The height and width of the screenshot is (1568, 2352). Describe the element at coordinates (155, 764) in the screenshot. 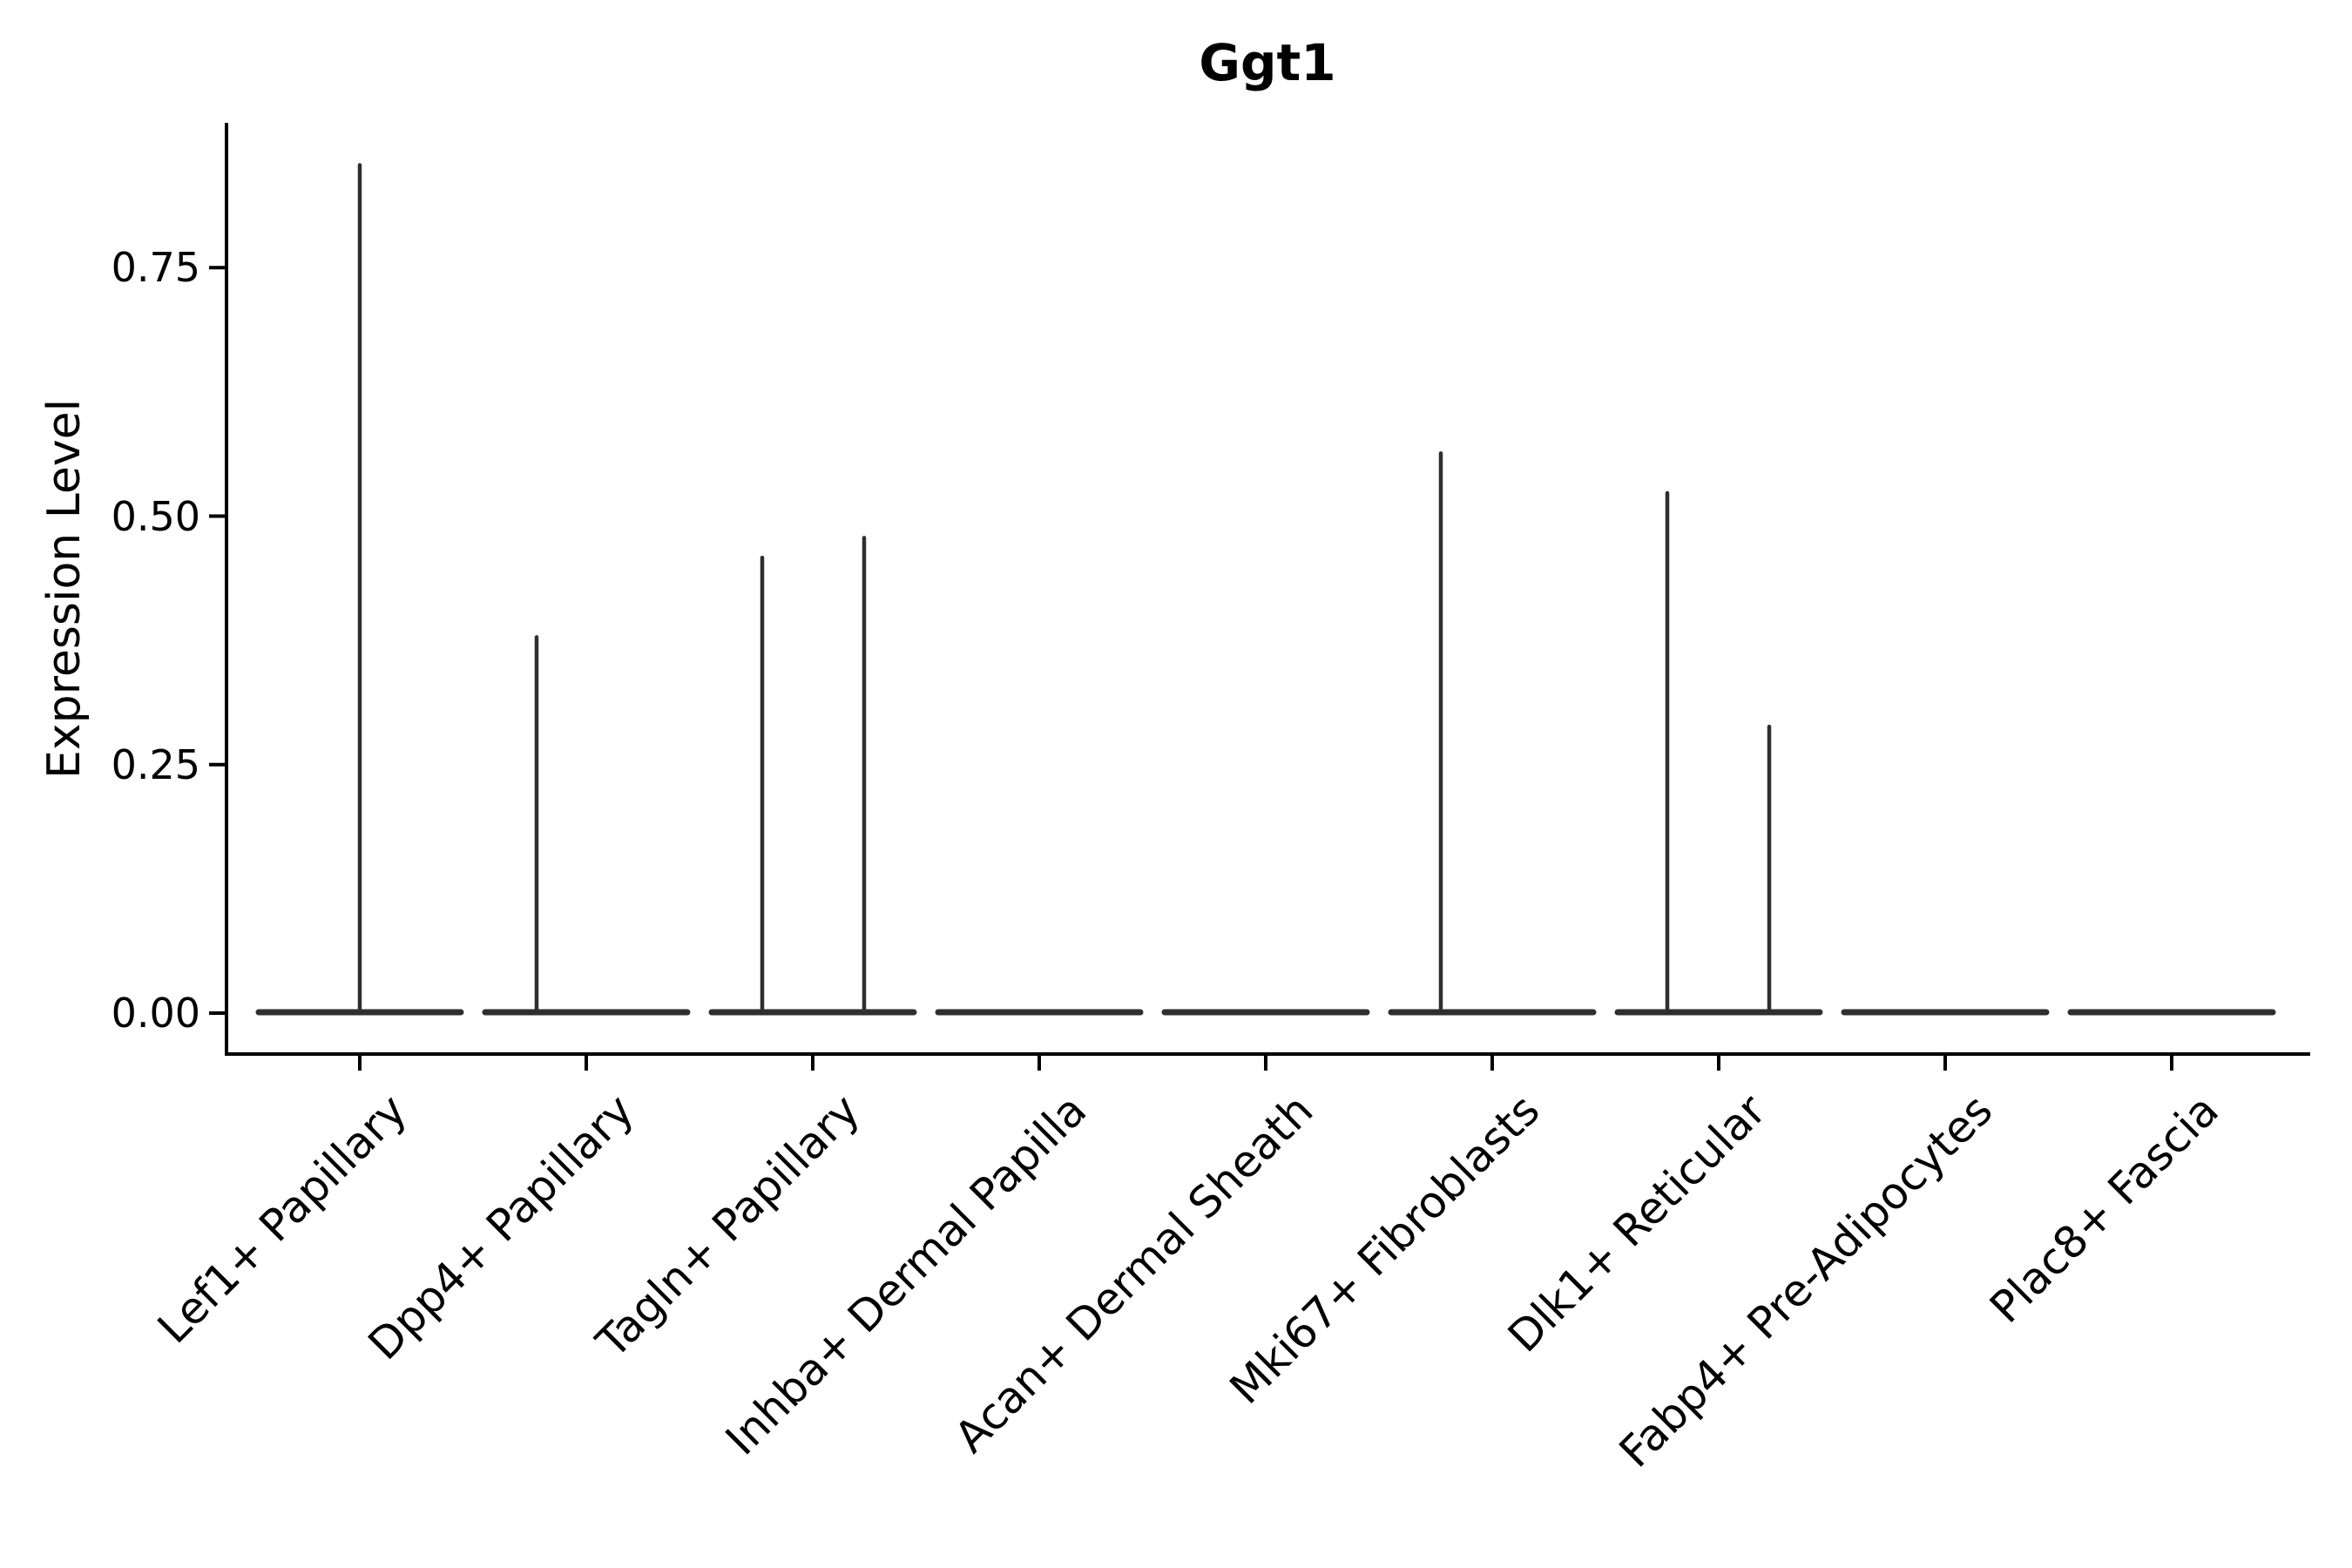

I see `y-tick-label: 0.25` at that location.